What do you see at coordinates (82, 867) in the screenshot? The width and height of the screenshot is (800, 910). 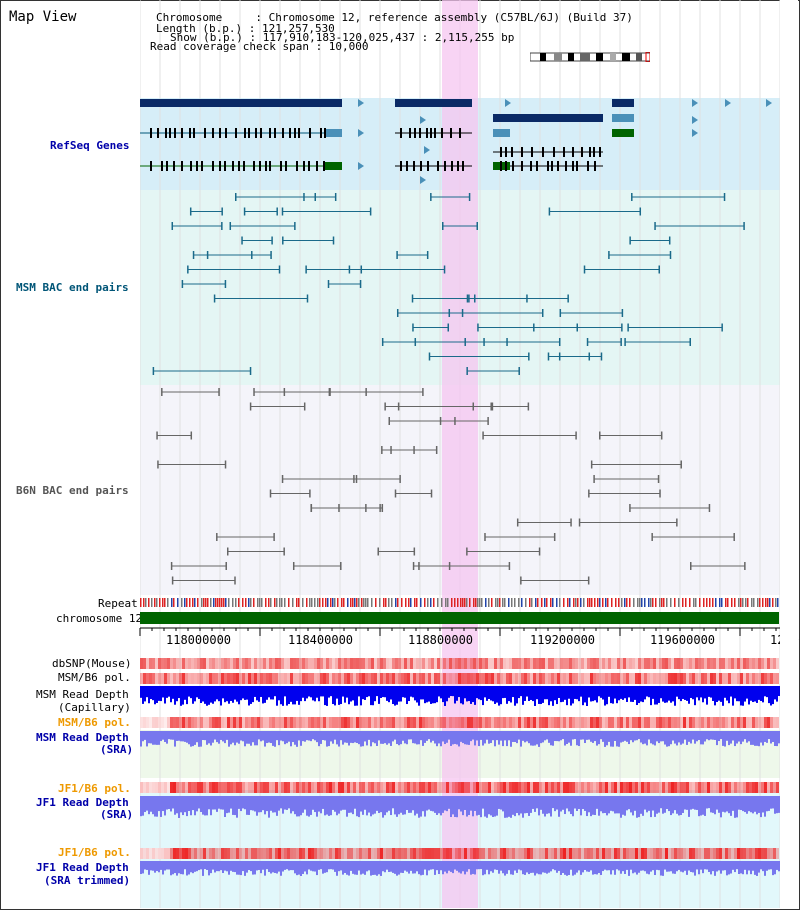 I see `track-label-jf1-depth-trimmed: JF1 Read Depth` at bounding box center [82, 867].